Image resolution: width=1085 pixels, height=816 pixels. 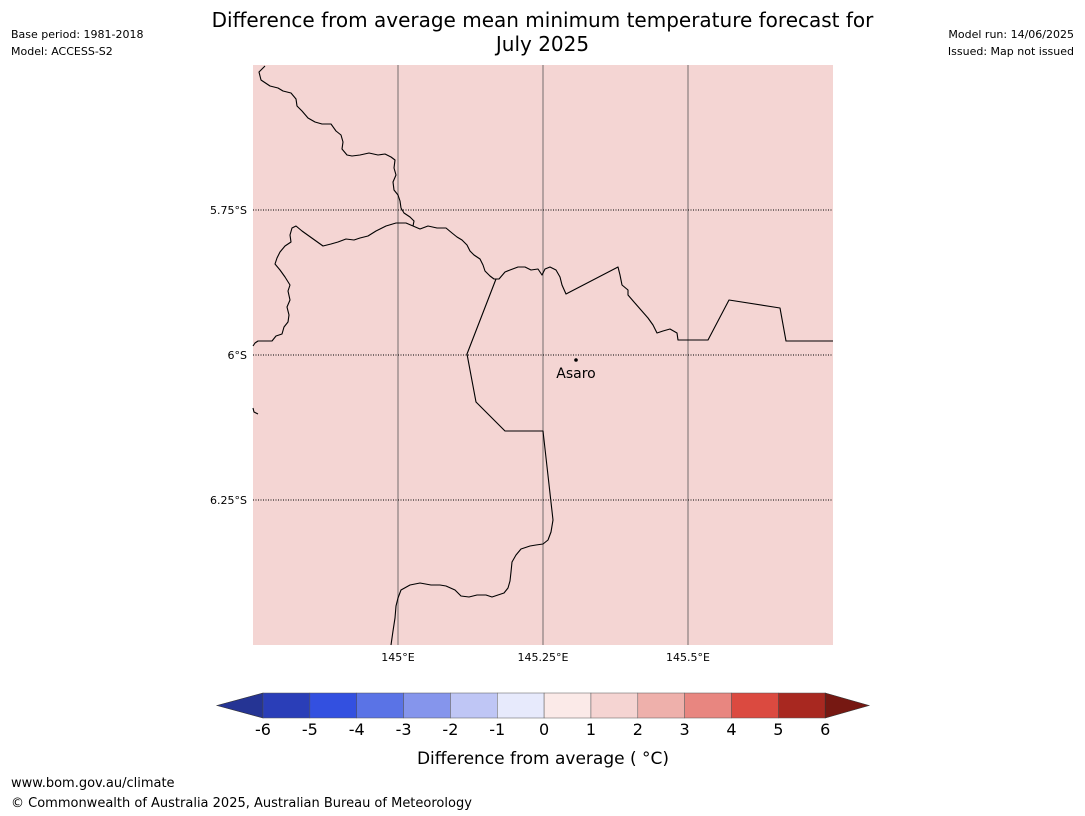 I want to click on colorbar-tick-label: 4, so click(x=731, y=729).